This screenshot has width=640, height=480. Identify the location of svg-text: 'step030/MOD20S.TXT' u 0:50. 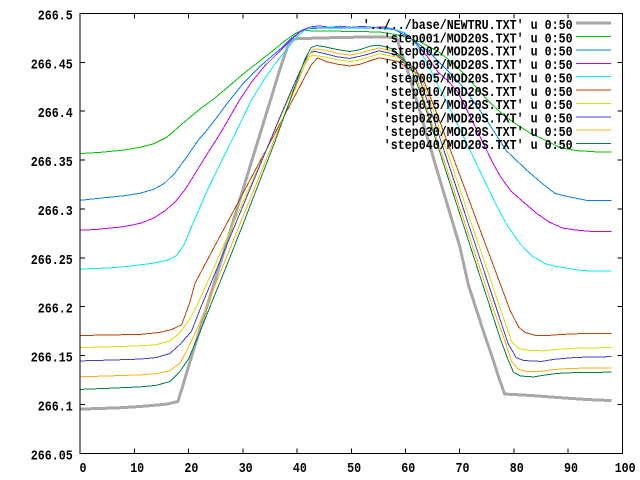
(478, 133).